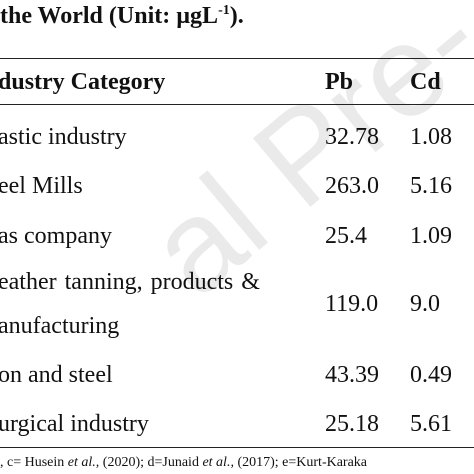 The width and height of the screenshot is (474, 474). I want to click on column-header: dustry Category, so click(83, 82).